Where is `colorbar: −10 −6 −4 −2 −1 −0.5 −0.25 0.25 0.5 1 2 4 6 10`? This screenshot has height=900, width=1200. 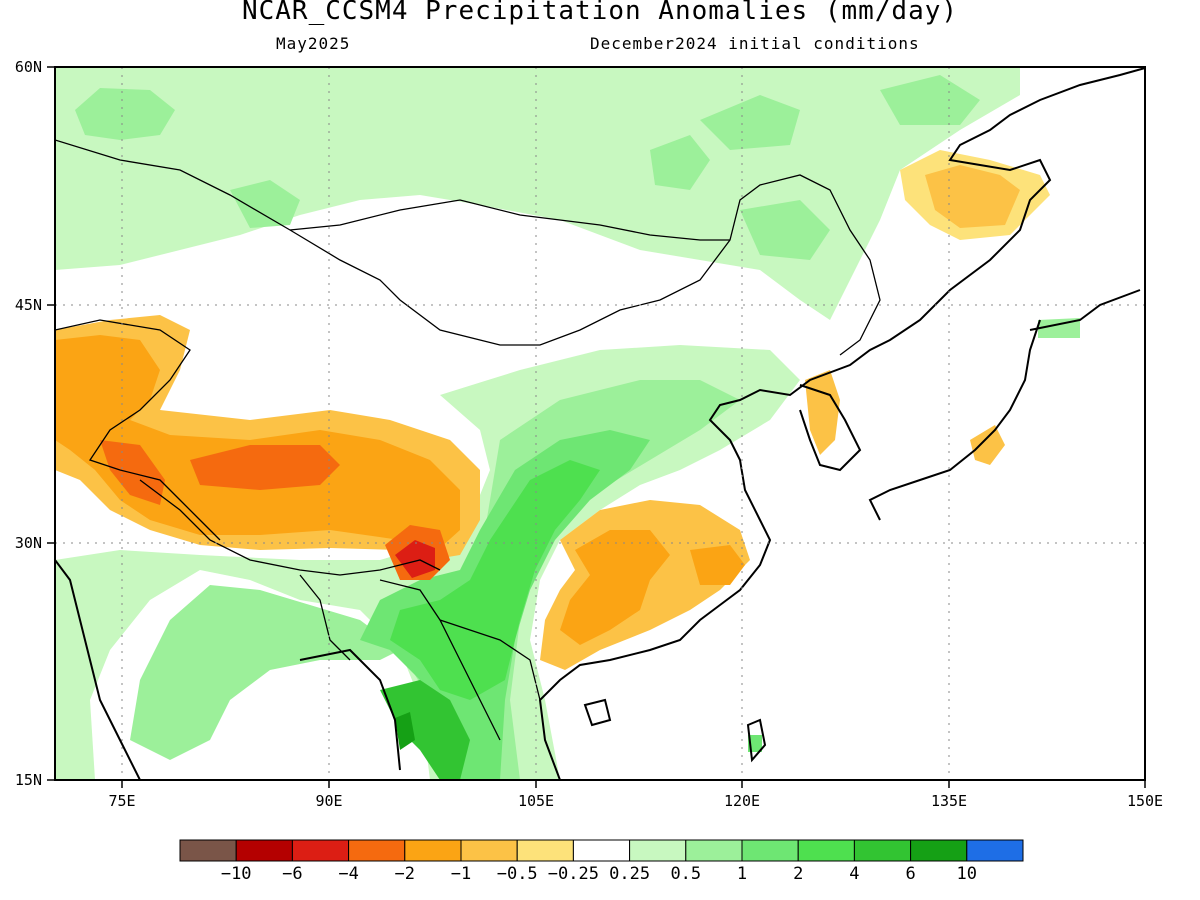
colorbar: −10 −6 −4 −2 −1 −0.5 −0.25 0.25 0.5 1 2 4 6 10 is located at coordinates (601, 861).